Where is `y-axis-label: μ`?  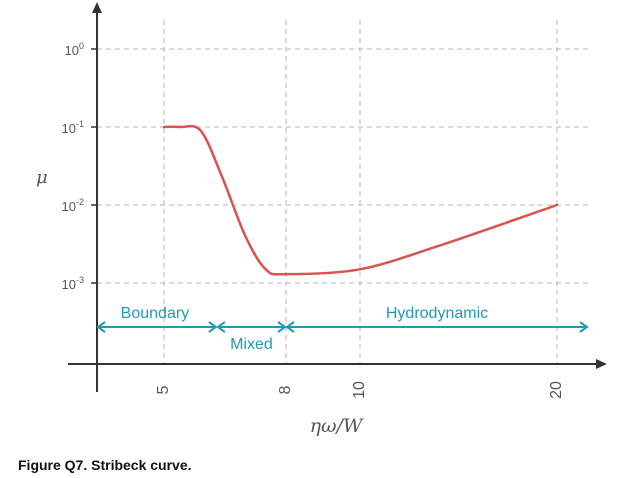 y-axis-label: μ is located at coordinates (42, 177).